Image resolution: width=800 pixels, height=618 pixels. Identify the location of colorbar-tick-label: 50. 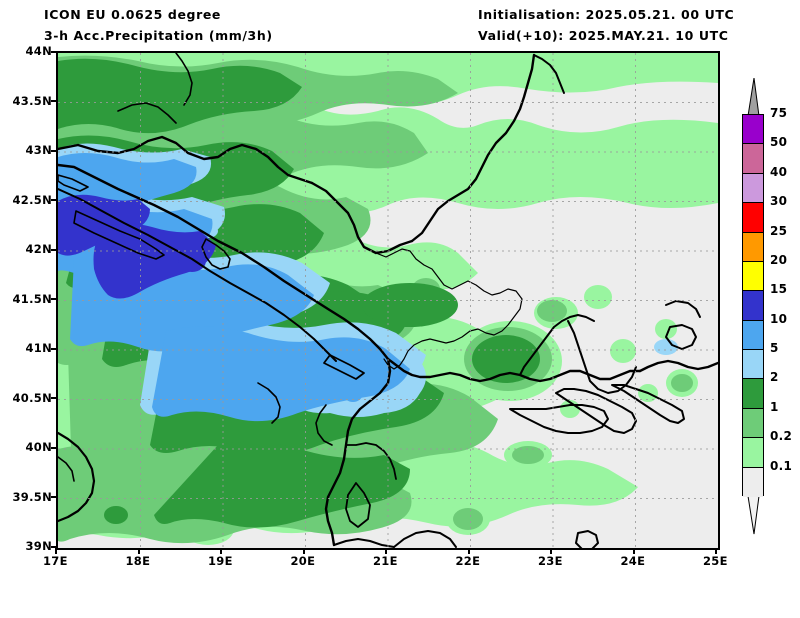
(779, 142).